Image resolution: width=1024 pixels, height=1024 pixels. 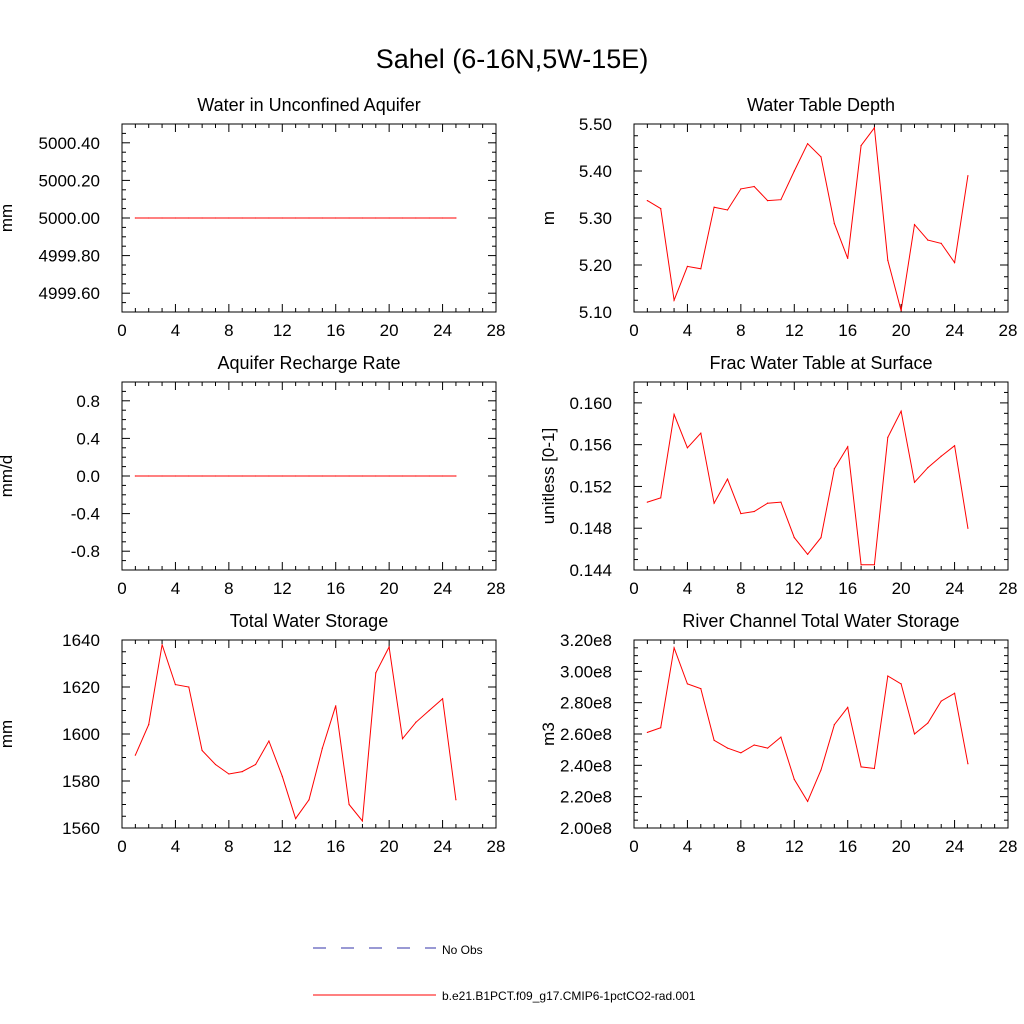 What do you see at coordinates (69, 180) in the screenshot?
I see `y-tick-label: 5000.20` at bounding box center [69, 180].